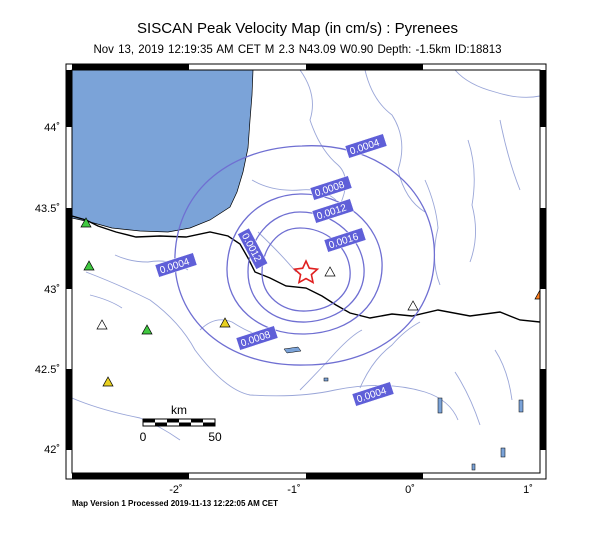 This screenshot has width=595, height=543. Describe the element at coordinates (181, 423) in the screenshot. I see `scale-bar: km 0 50` at that location.